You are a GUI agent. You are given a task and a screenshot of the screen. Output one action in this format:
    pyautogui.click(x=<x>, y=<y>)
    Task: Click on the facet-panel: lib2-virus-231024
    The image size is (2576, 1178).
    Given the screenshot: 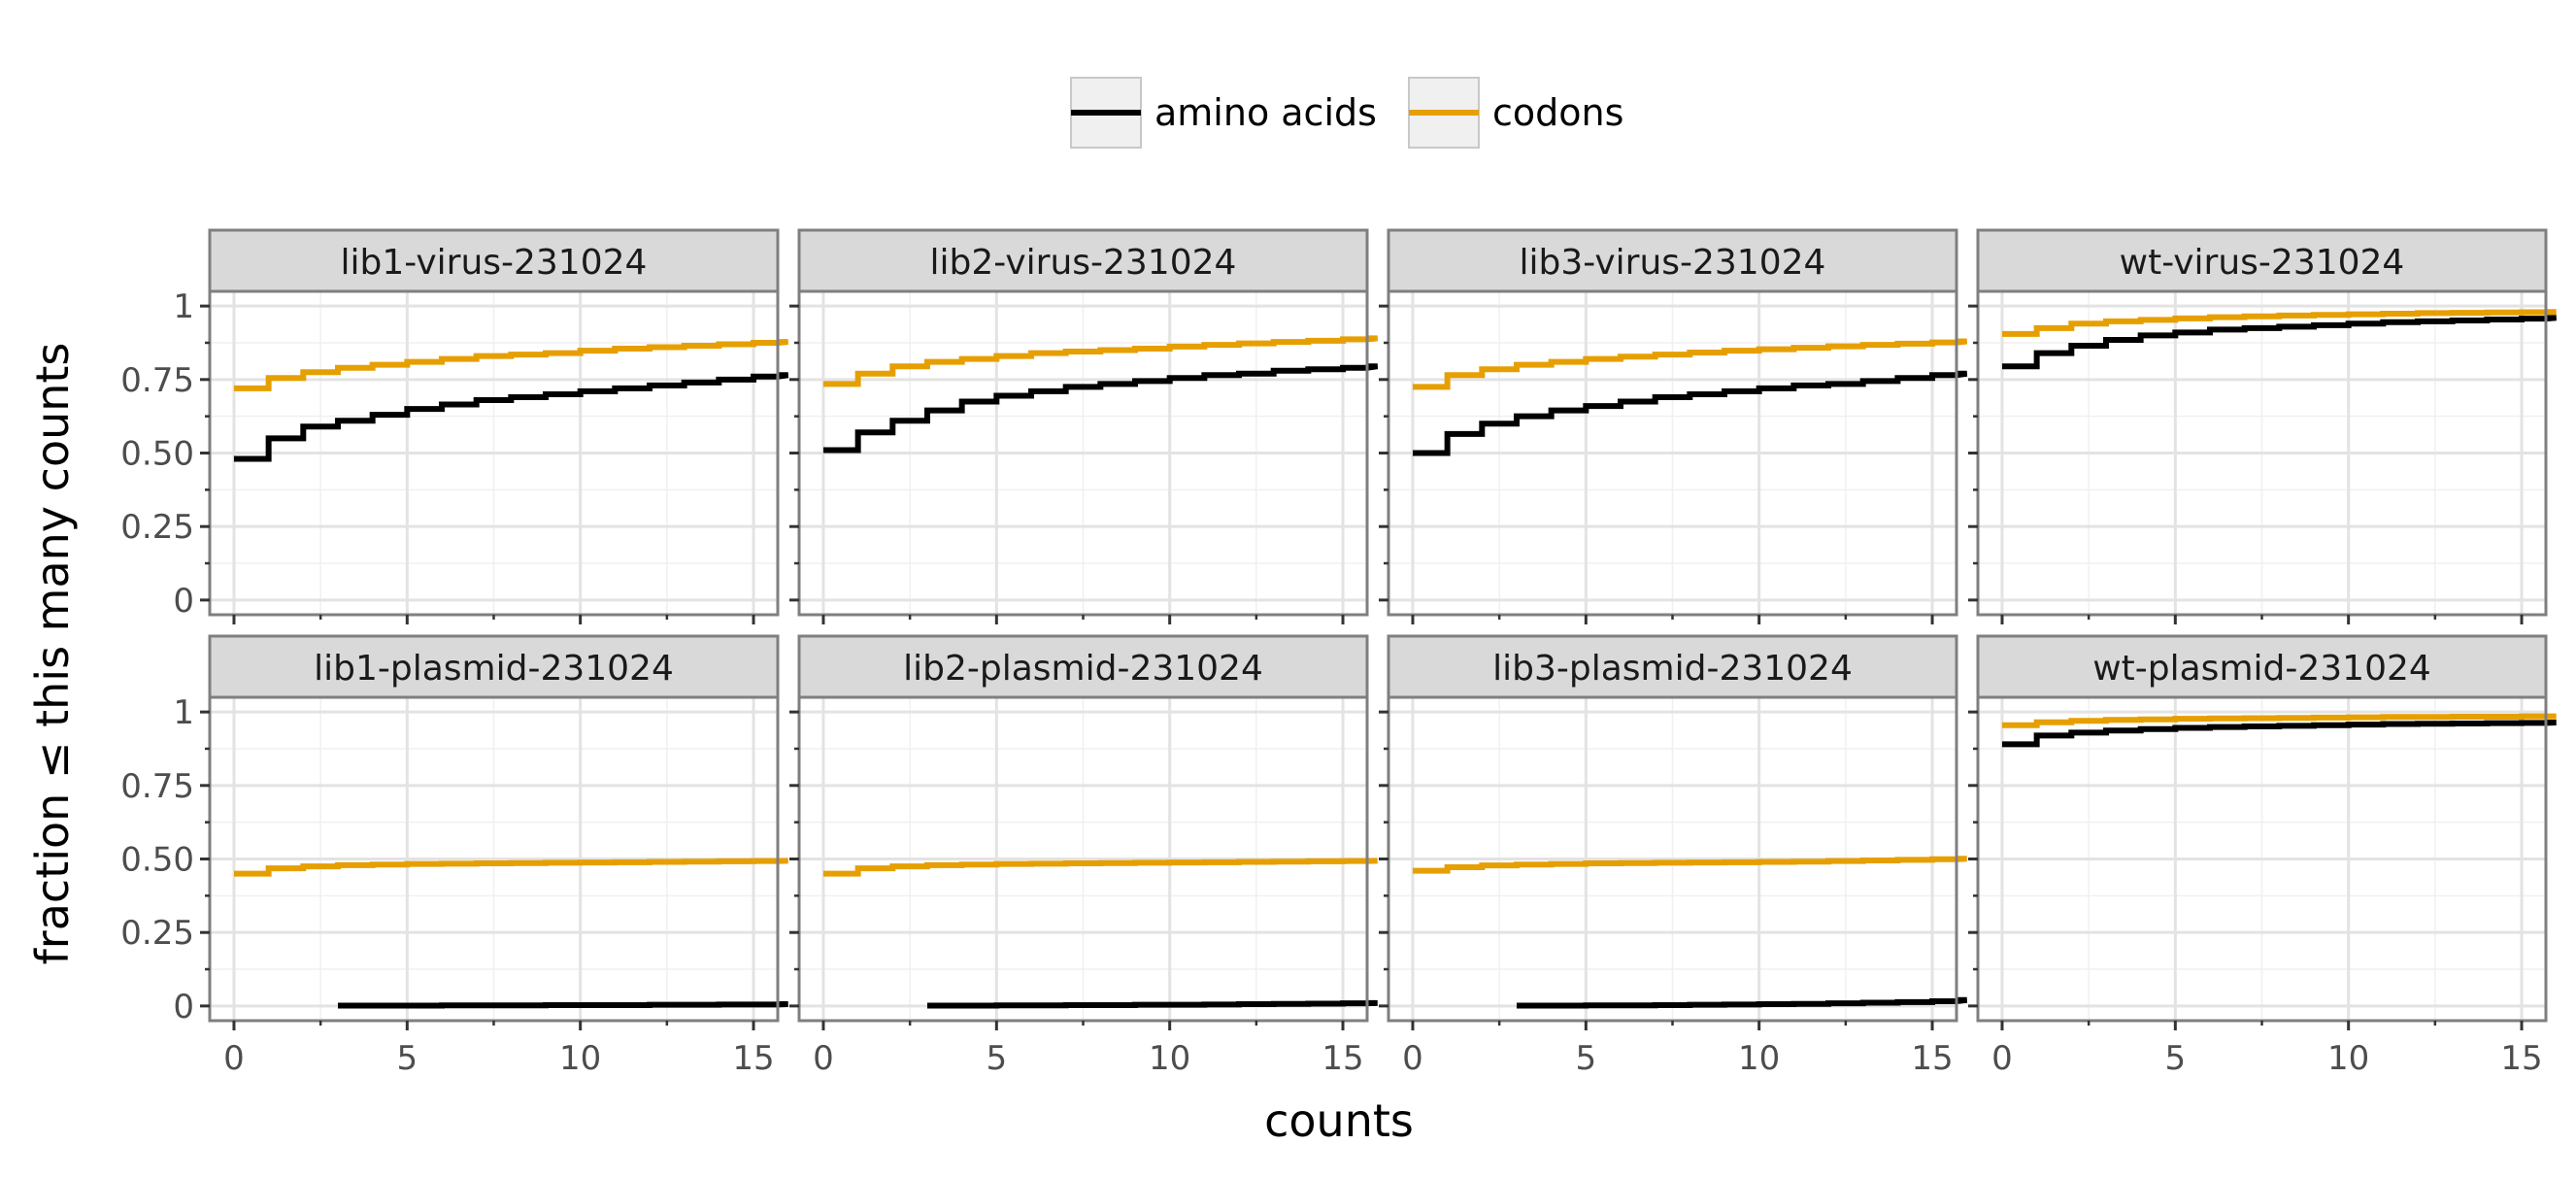 What is the action you would take?
    pyautogui.click(x=1084, y=426)
    